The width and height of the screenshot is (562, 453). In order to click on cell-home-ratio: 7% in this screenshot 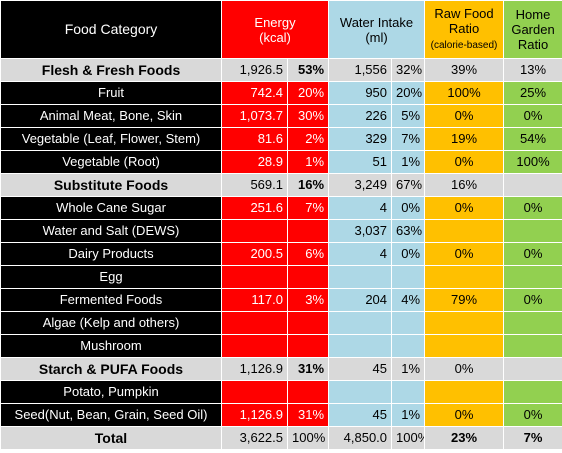, I will do `click(532, 438)`.